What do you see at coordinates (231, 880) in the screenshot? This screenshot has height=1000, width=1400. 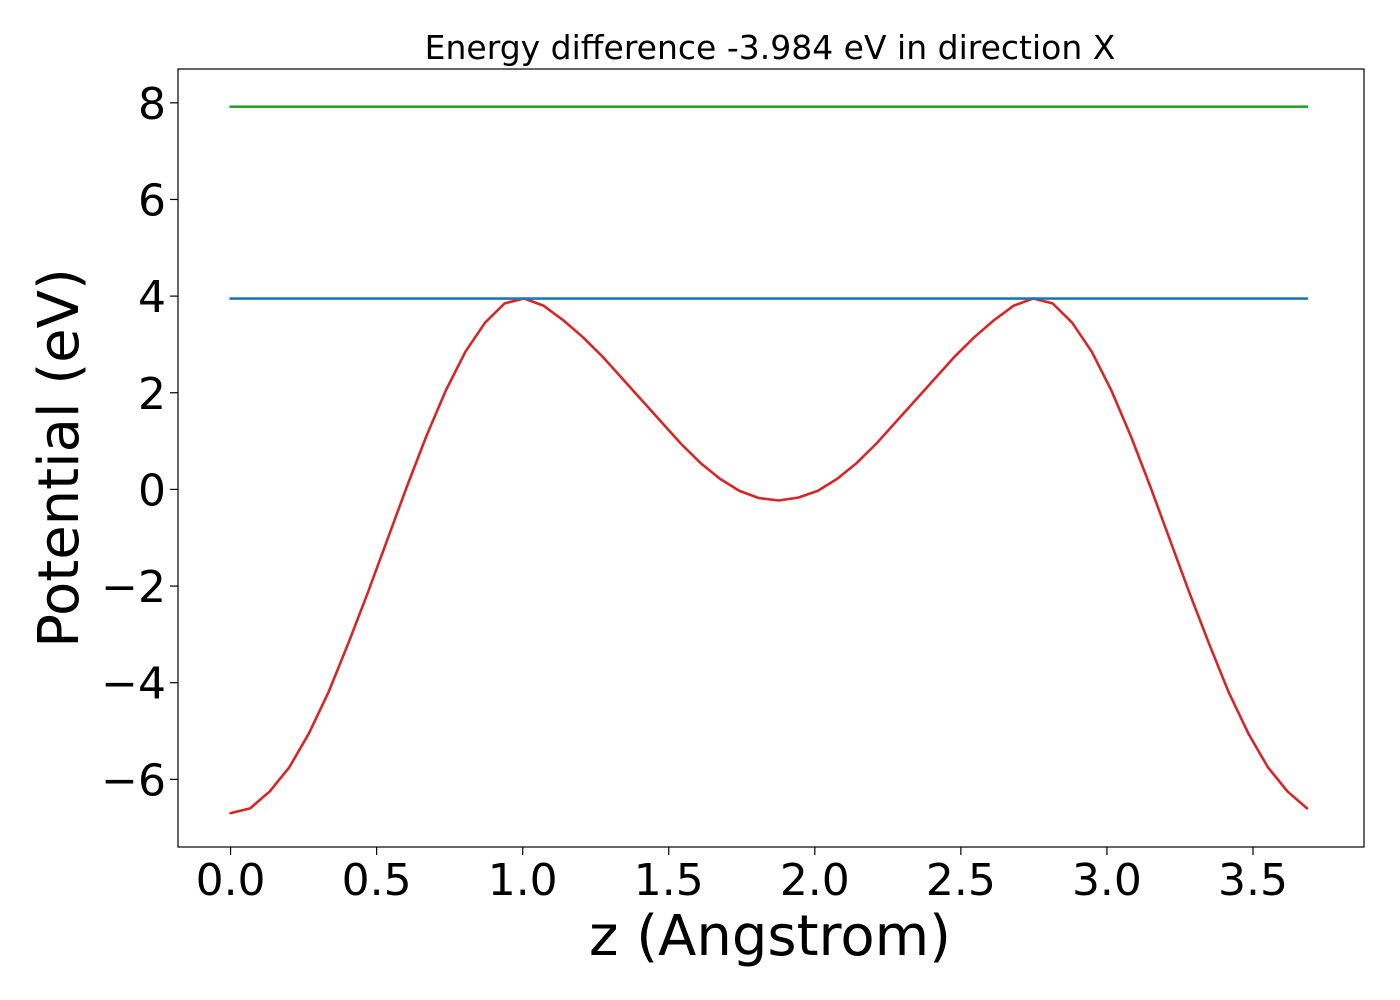 I see `x-tick-label-0: 0.0` at bounding box center [231, 880].